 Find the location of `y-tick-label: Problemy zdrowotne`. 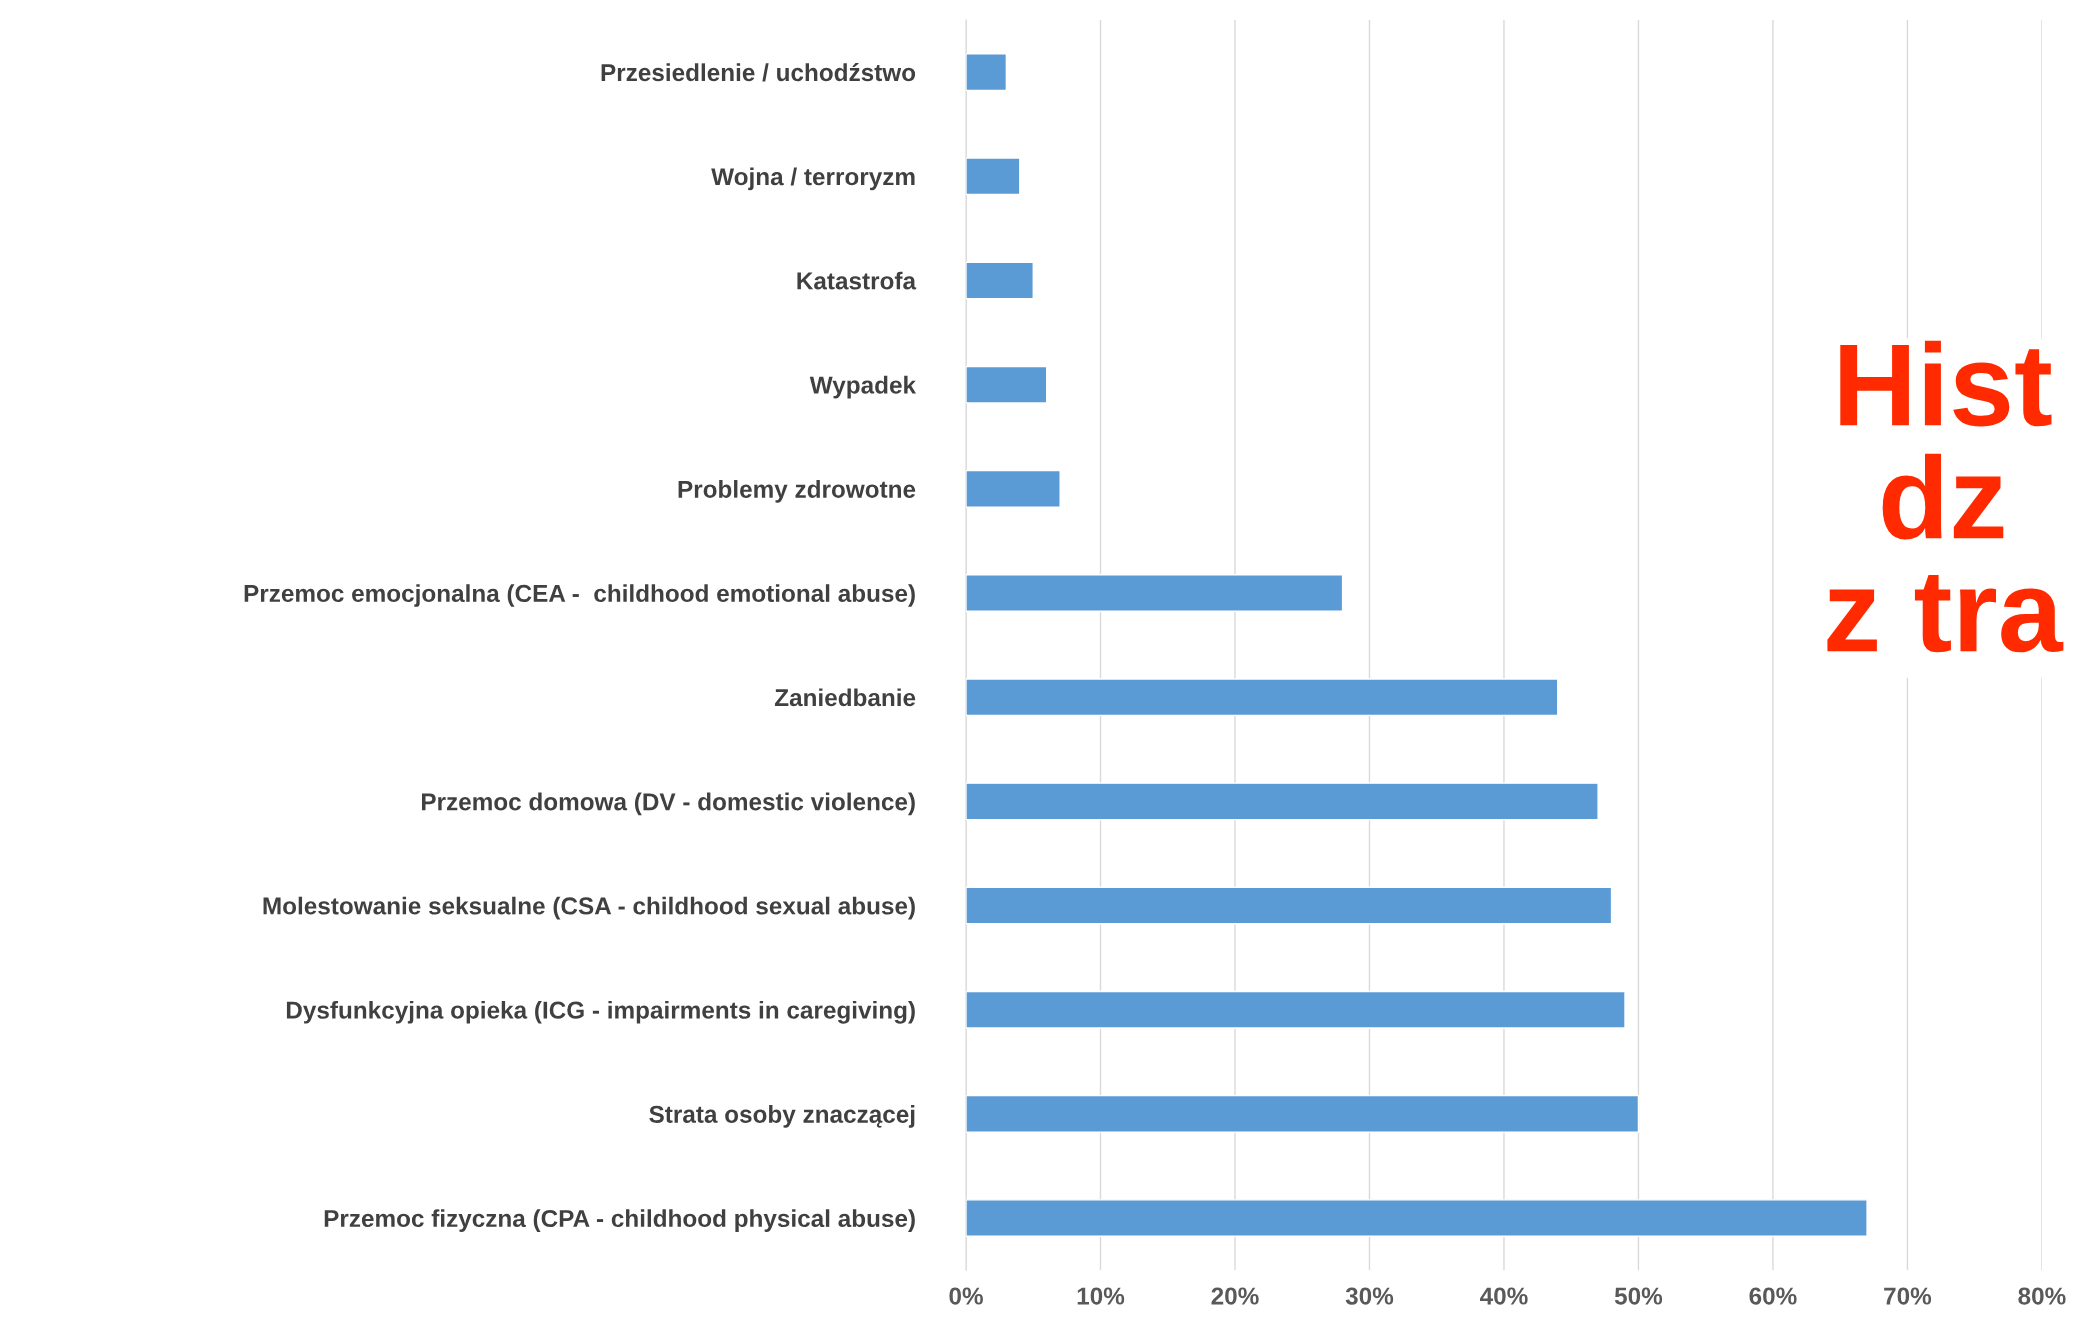

y-tick-label: Problemy zdrowotne is located at coordinates (797, 491).